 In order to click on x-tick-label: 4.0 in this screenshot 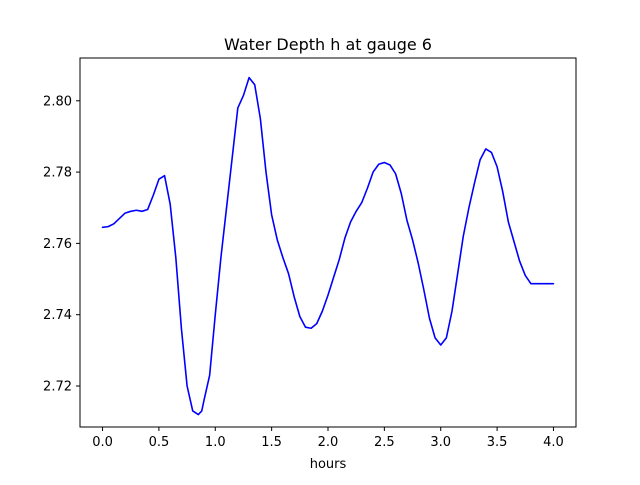, I will do `click(553, 442)`.